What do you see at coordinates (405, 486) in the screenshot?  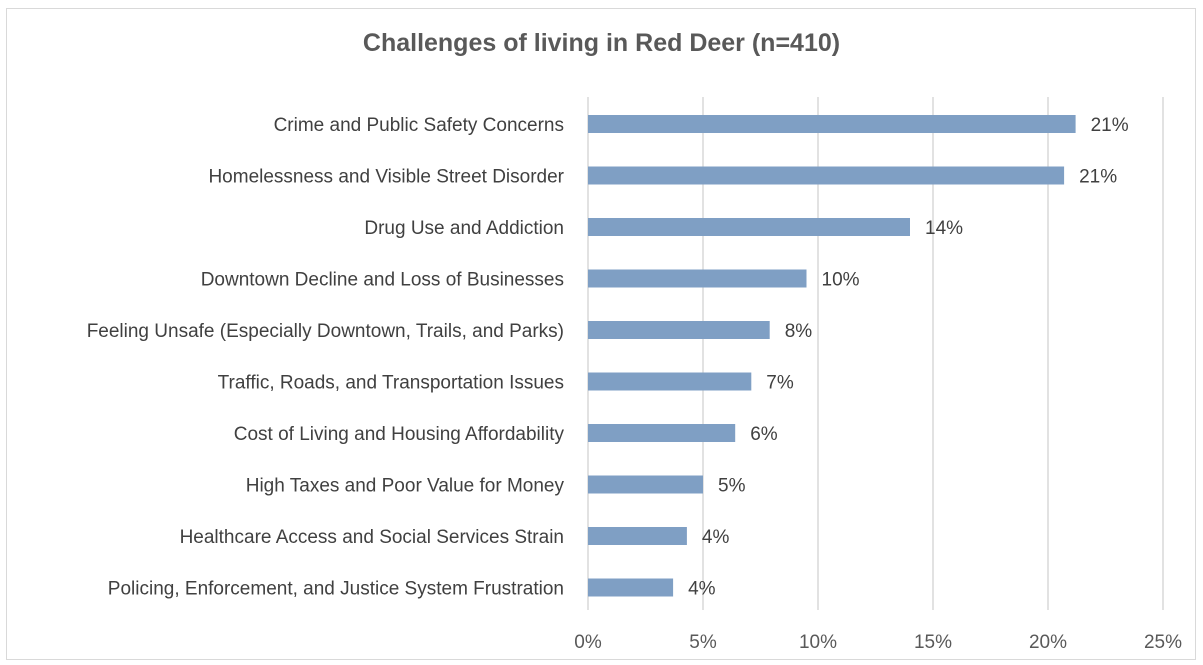 I see `category-label: High Taxes and Poor Value for Money` at bounding box center [405, 486].